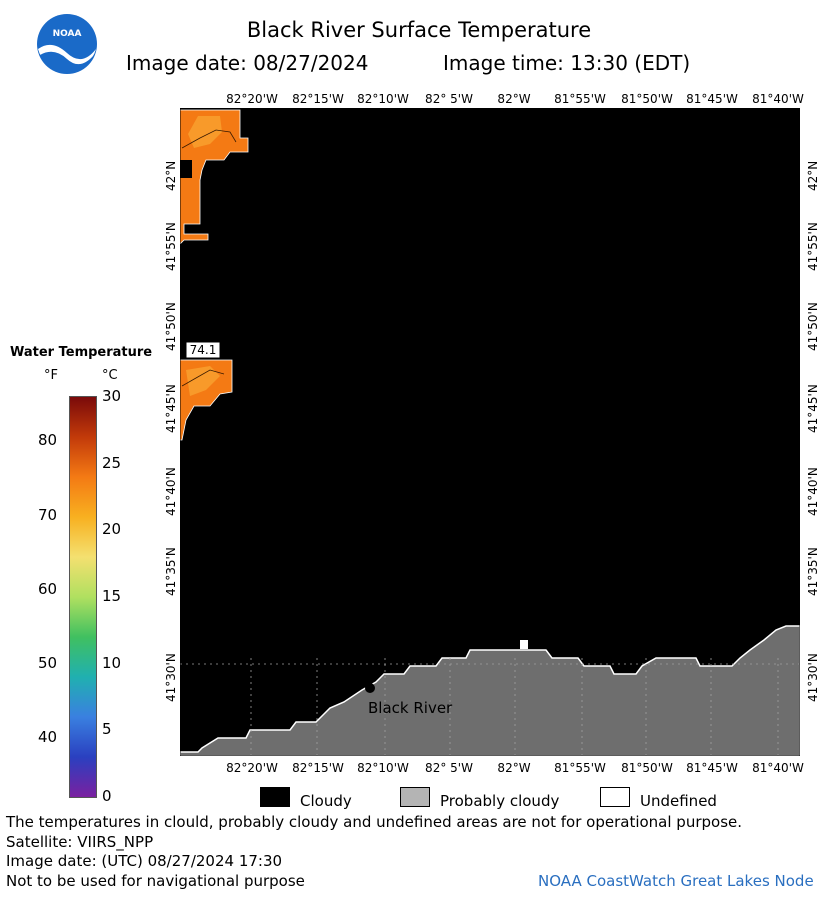  What do you see at coordinates (112, 662) in the screenshot?
I see `celsius-tick: 10` at bounding box center [112, 662].